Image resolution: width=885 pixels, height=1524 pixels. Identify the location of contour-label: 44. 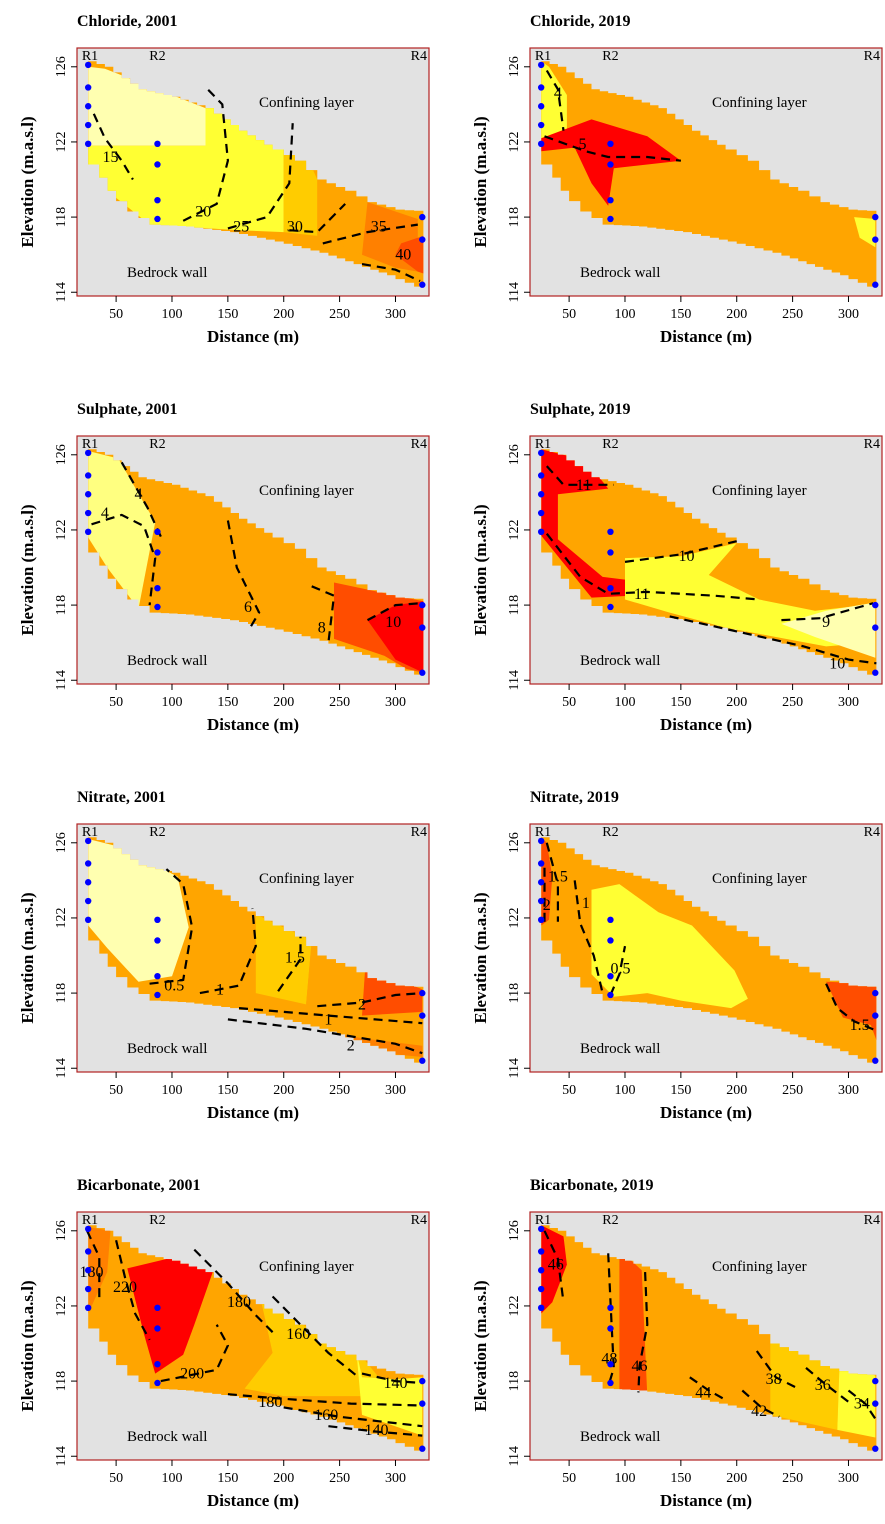
(703, 1392).